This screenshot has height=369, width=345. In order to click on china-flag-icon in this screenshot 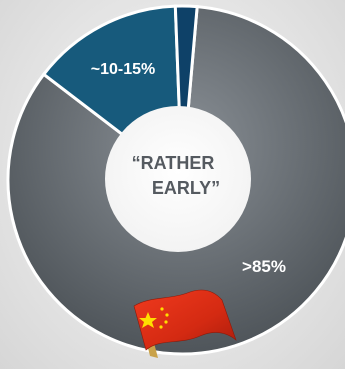, I will do `click(185, 323)`.